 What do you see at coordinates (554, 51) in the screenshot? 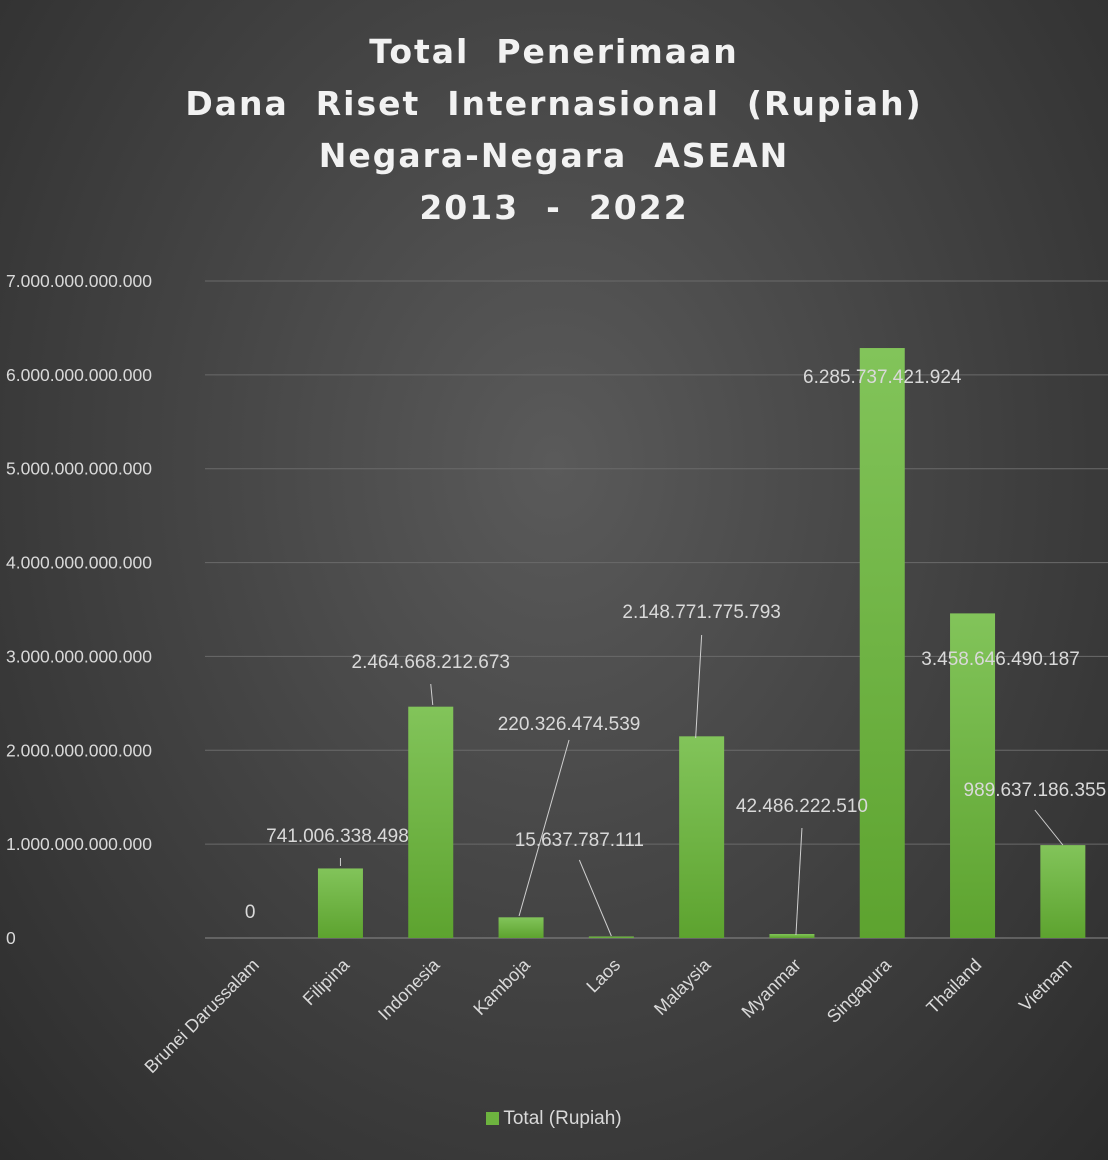
I see `chart-title-line-1: Total Penerimaan` at bounding box center [554, 51].